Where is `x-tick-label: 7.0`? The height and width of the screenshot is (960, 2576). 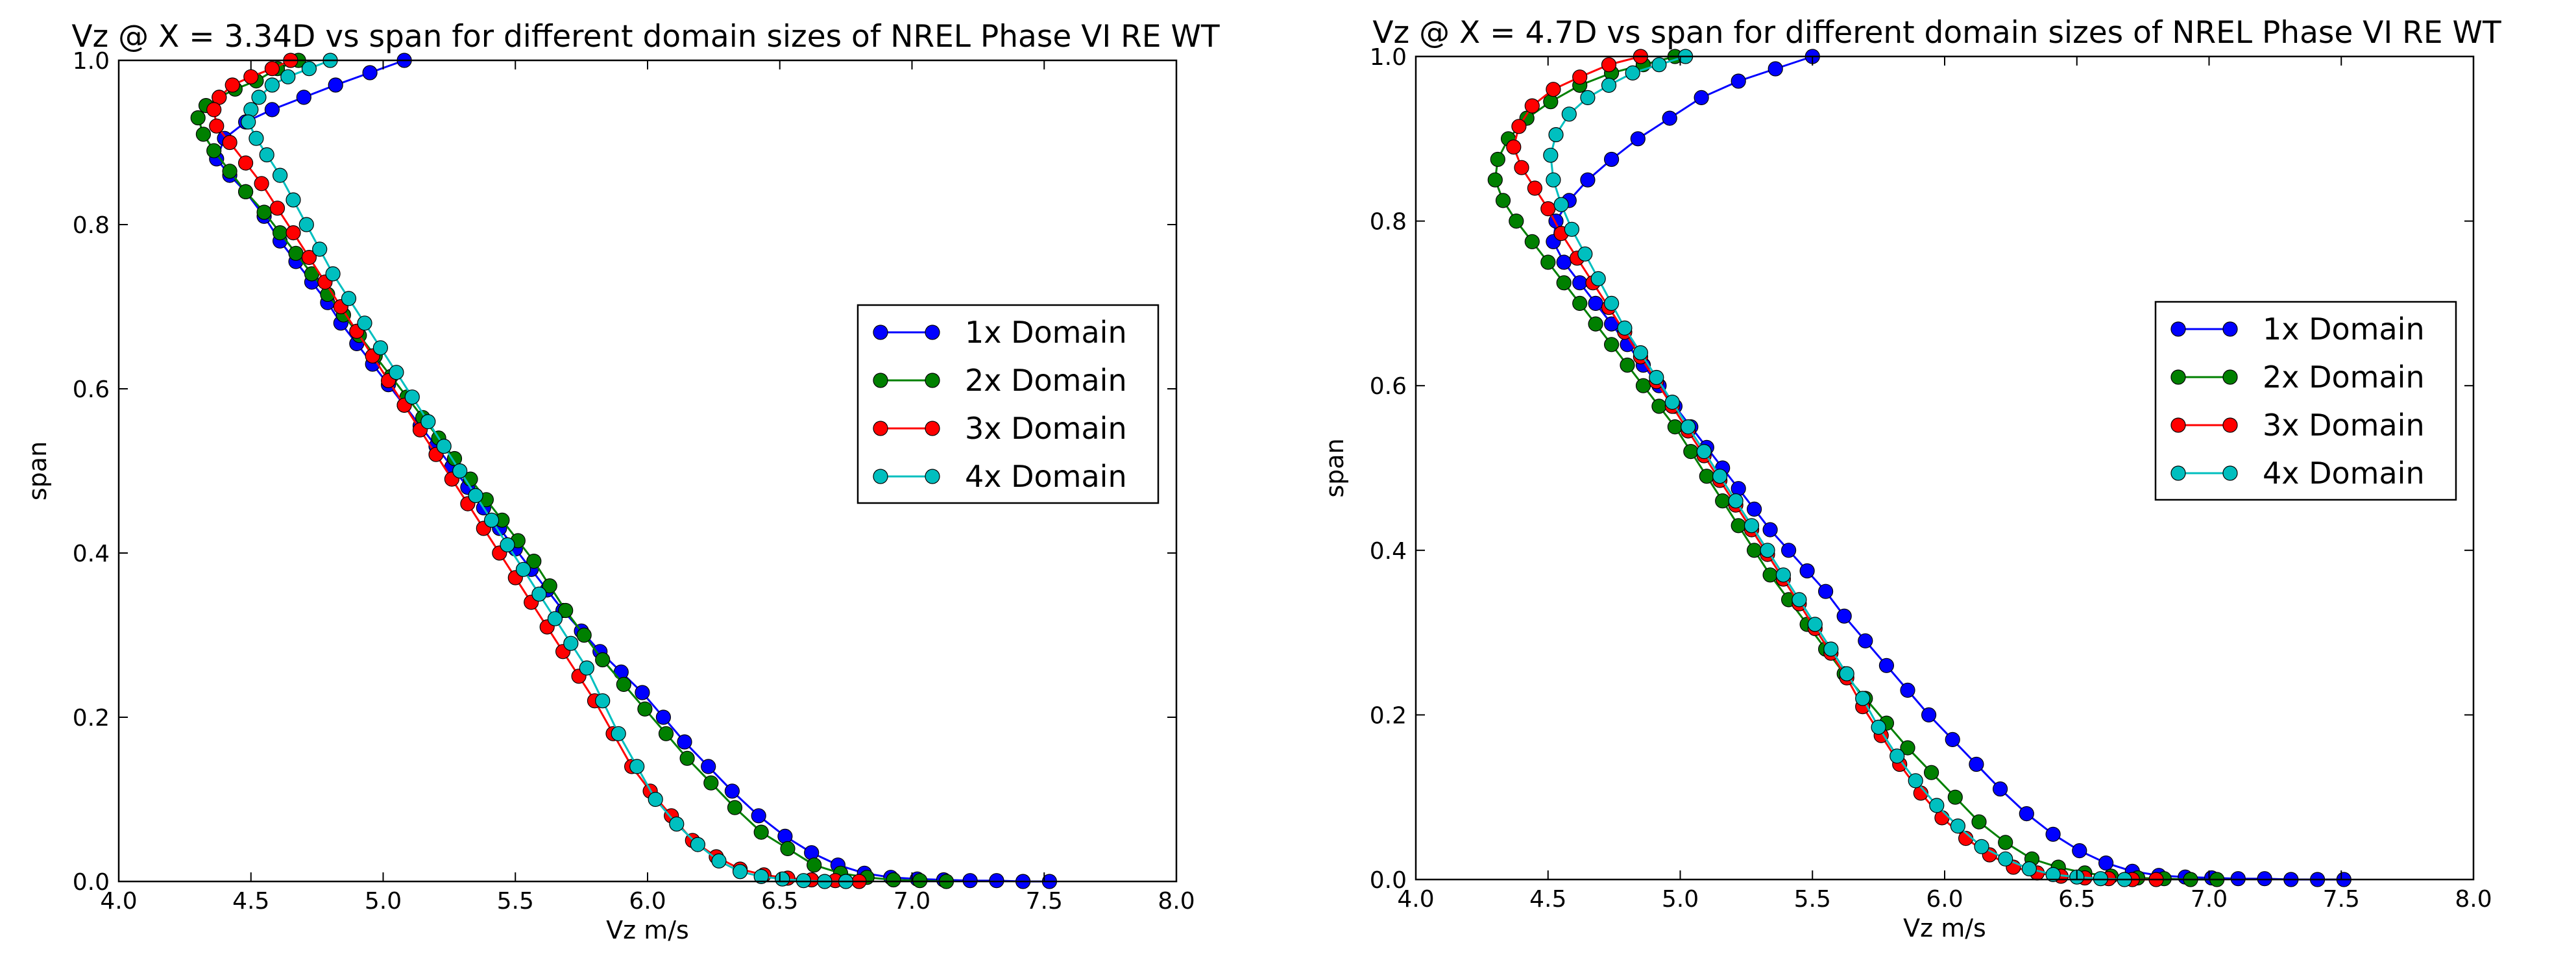 x-tick-label: 7.0 is located at coordinates (911, 901).